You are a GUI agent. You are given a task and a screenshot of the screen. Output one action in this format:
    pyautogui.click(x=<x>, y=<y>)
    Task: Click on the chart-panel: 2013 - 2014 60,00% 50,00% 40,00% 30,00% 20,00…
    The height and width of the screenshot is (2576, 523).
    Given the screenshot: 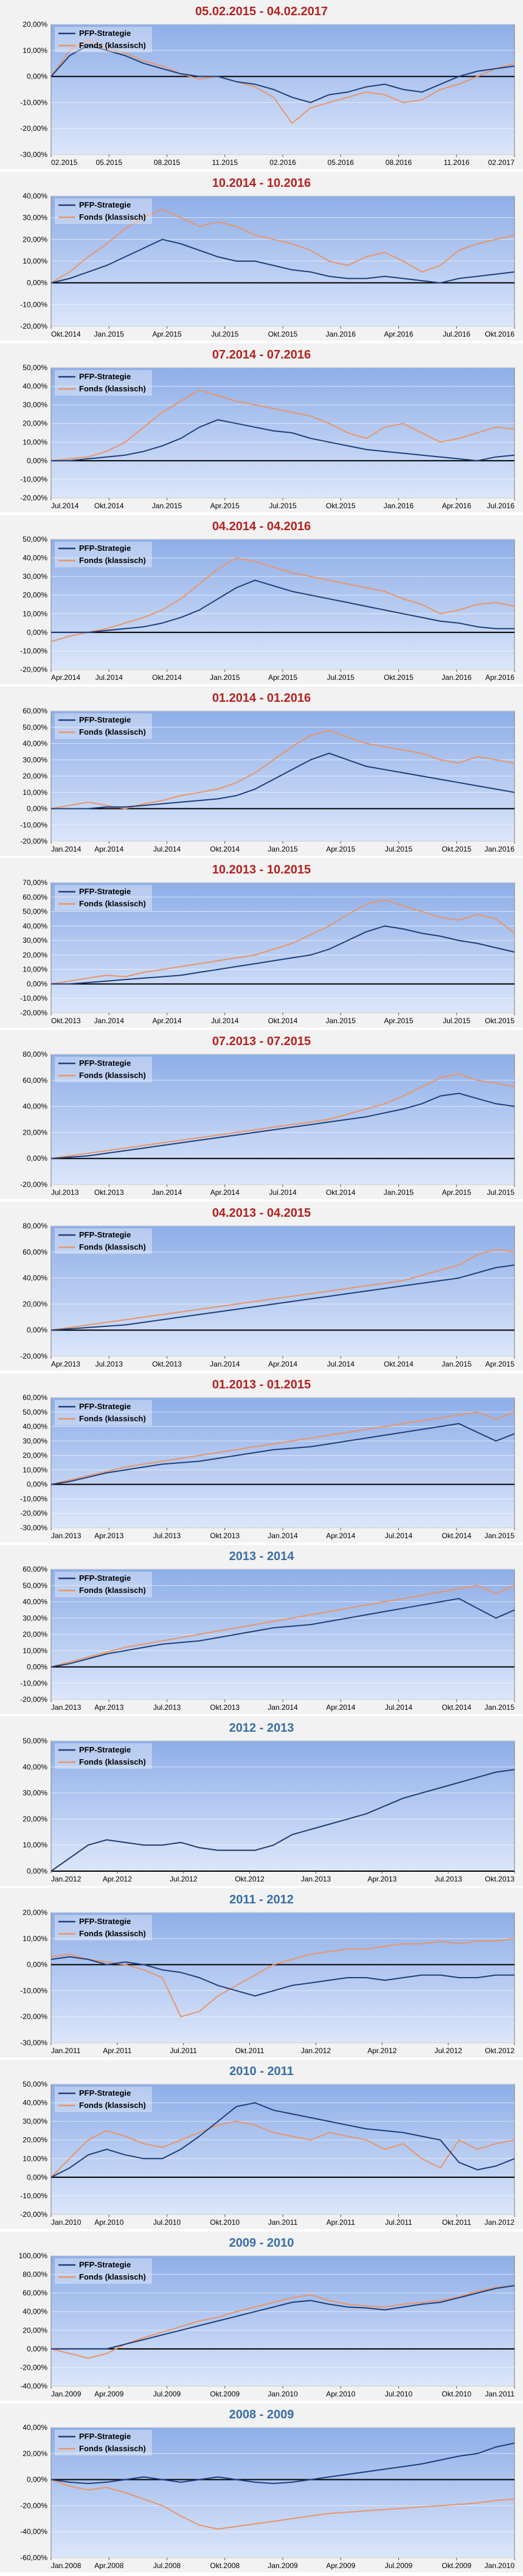 What is the action you would take?
    pyautogui.click(x=261, y=1629)
    